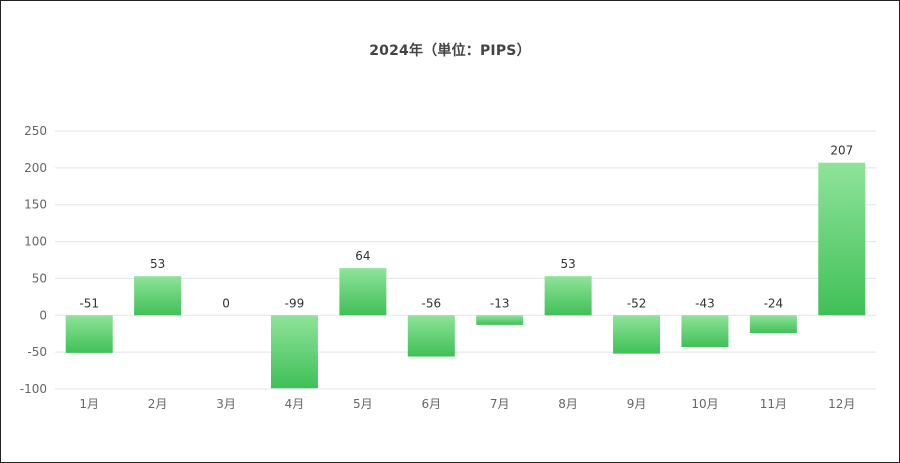  I want to click on x-tick-label: 10月, so click(704, 404).